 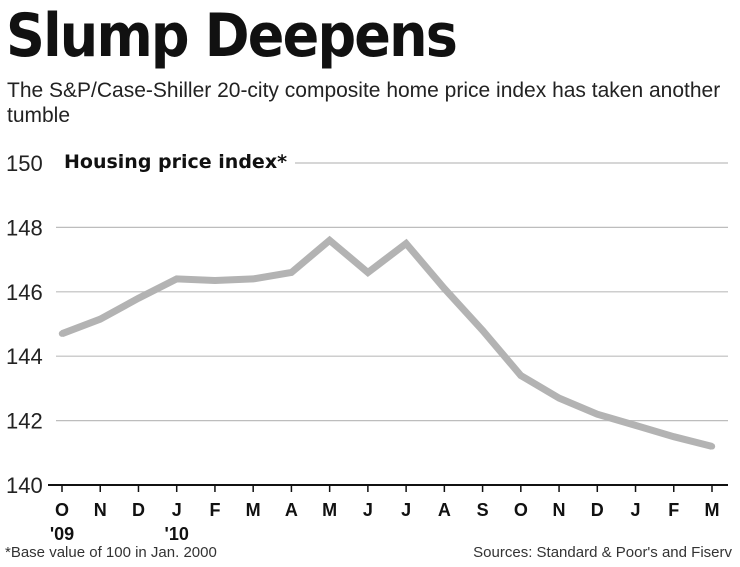 I want to click on y-tick-label: 140, so click(x=24, y=485).